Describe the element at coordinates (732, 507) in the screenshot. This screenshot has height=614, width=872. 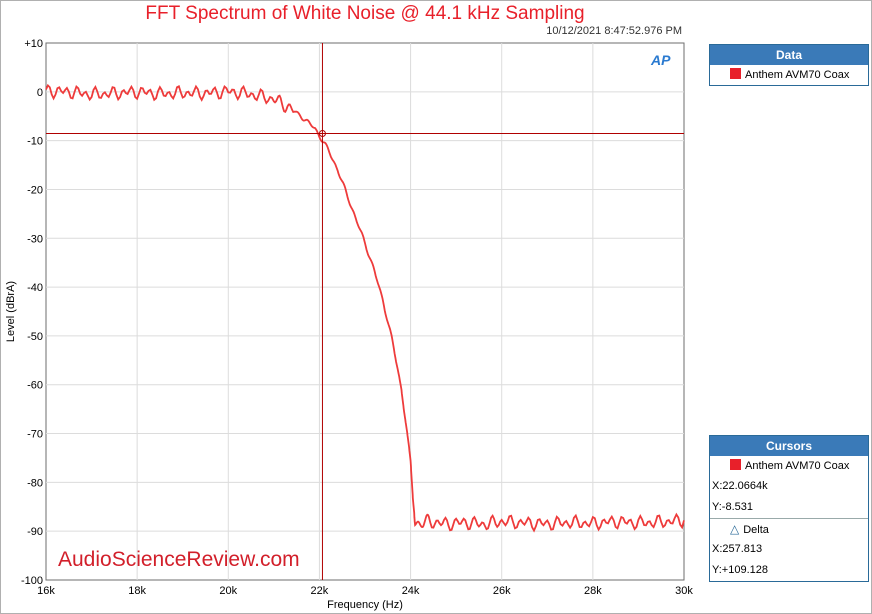
I see `cursor-y-readout: Y:-8.531` at that location.